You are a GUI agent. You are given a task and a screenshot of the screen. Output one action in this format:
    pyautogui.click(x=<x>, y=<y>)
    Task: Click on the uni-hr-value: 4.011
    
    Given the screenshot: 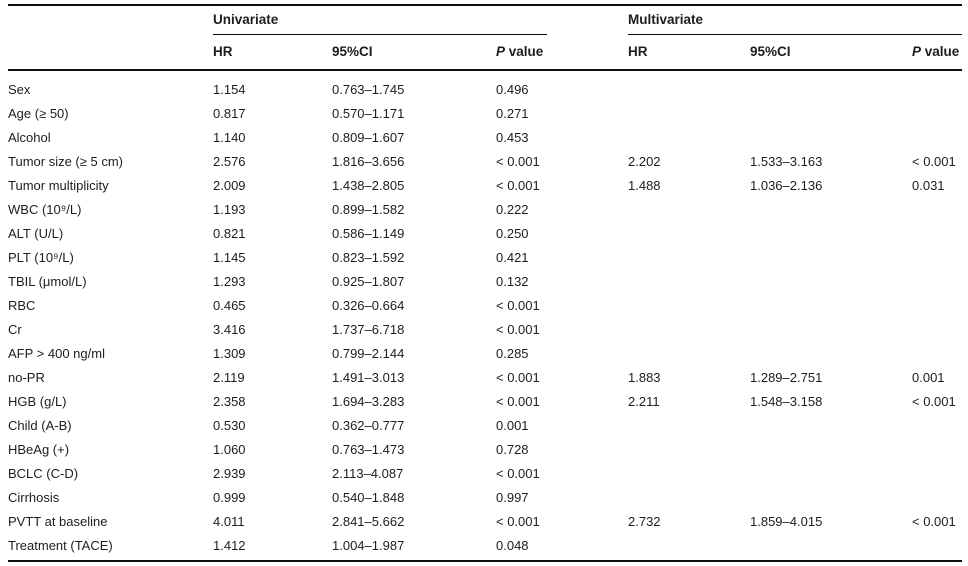 What is the action you would take?
    pyautogui.click(x=229, y=521)
    